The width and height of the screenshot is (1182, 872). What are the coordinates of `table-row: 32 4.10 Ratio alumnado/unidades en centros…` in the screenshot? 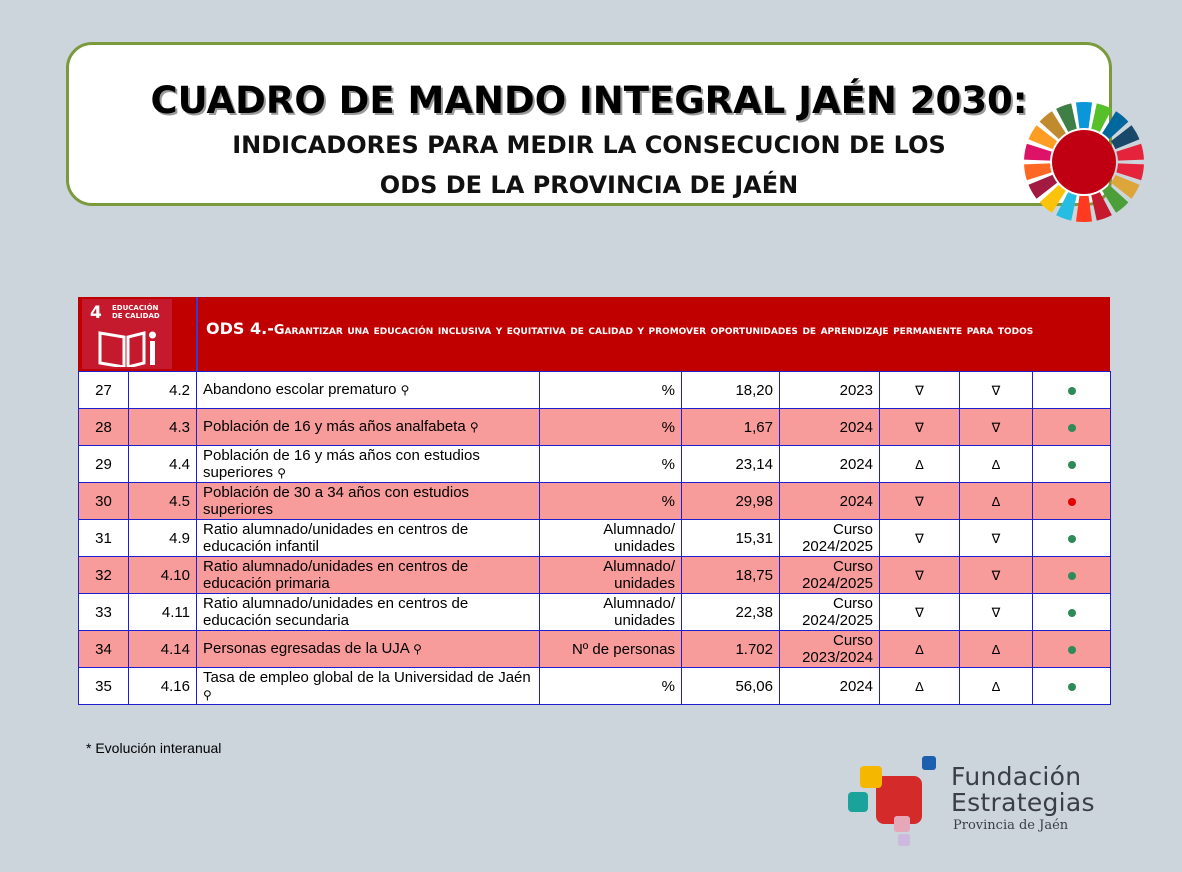 It's located at (594, 575).